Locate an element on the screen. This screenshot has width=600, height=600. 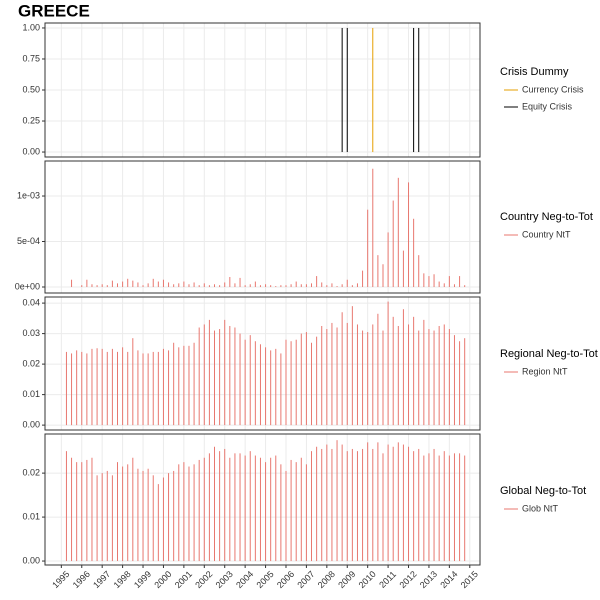
y-tick-label: 0.75 is located at coordinates (31, 58).